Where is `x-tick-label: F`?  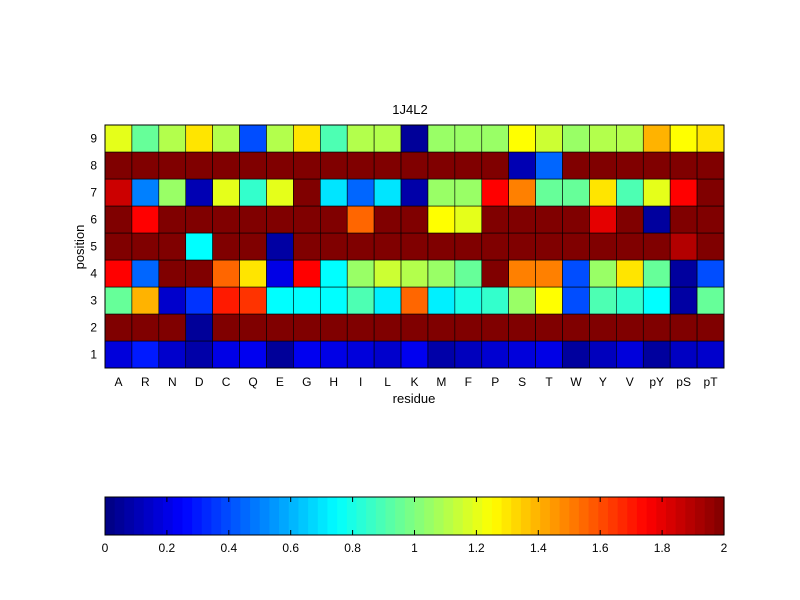
x-tick-label: F is located at coordinates (468, 382).